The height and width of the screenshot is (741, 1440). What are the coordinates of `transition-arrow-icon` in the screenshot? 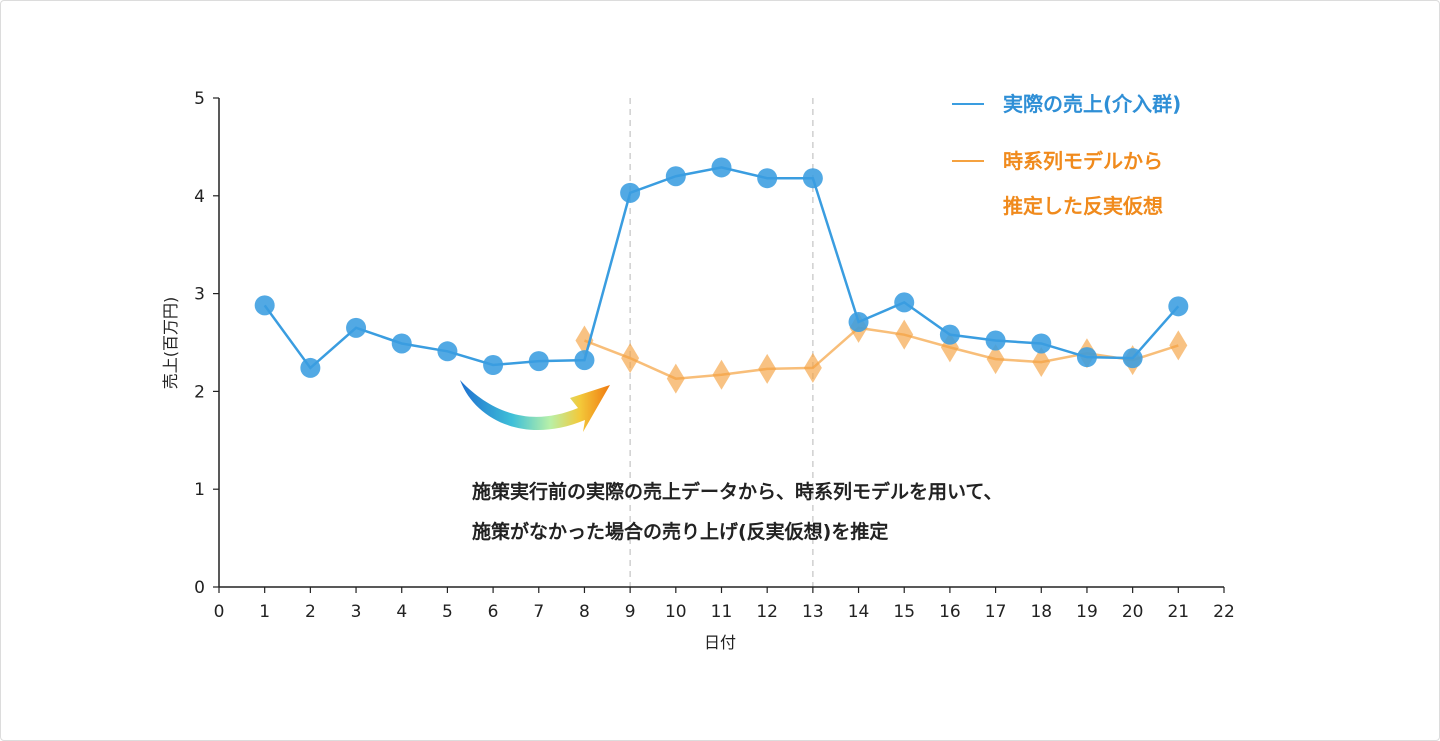 It's located at (535, 406).